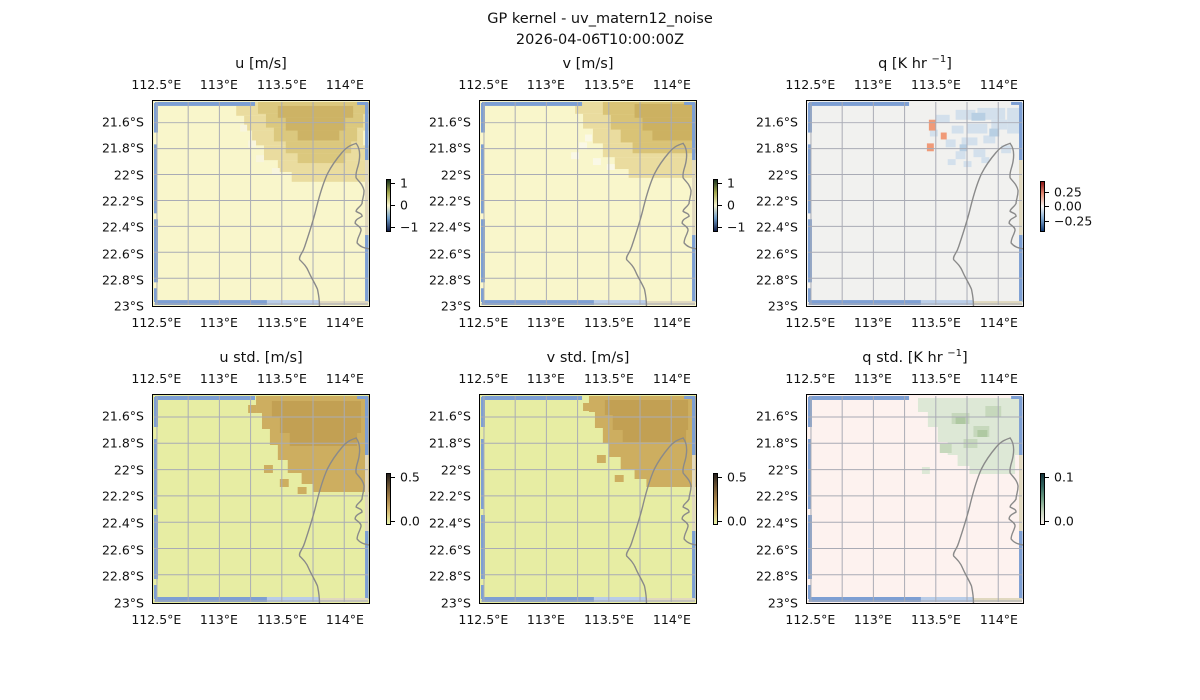 This screenshot has width=1200, height=700. I want to click on map-q-std, so click(915, 499).